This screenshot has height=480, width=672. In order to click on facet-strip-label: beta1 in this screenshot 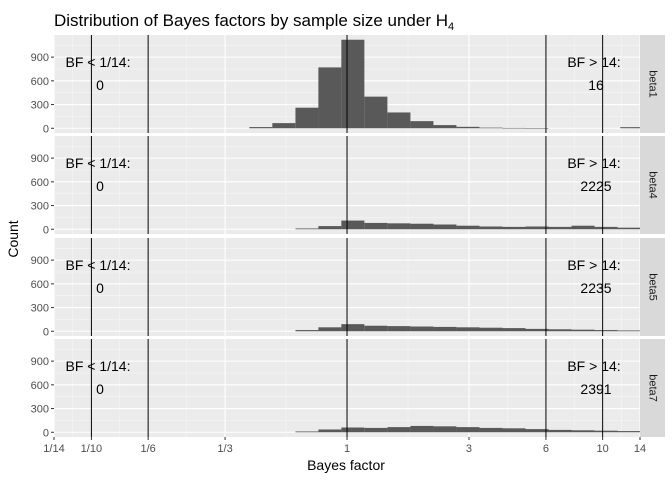, I will do `click(653, 84)`.